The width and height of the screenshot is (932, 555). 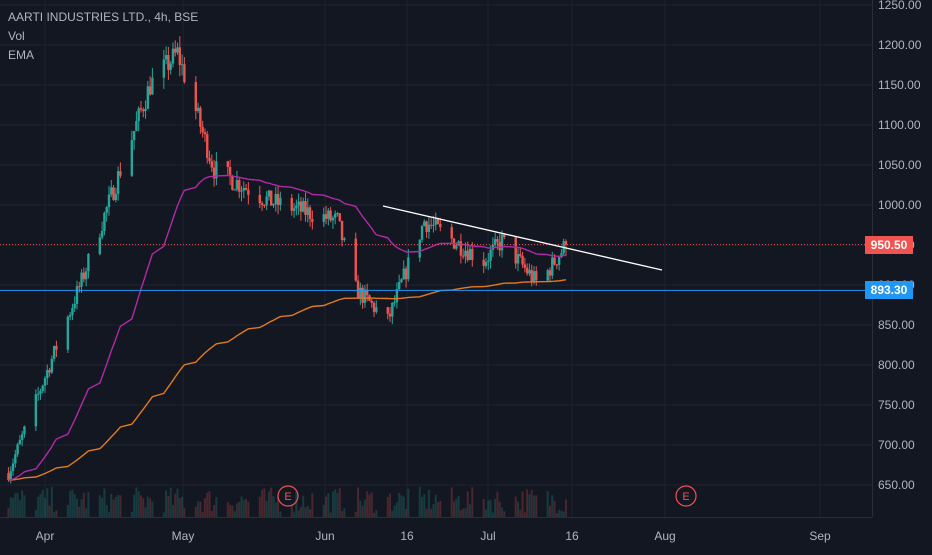 What do you see at coordinates (183, 536) in the screenshot?
I see `x-tick-label: May` at bounding box center [183, 536].